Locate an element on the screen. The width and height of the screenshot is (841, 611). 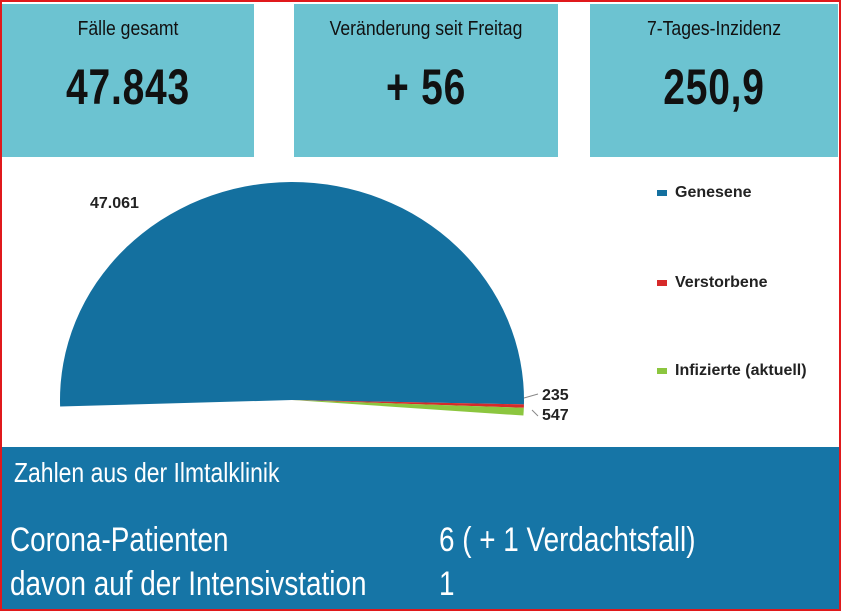
stat-card-veraenderung: Veränderung seit Freitag + 56 is located at coordinates (426, 80).